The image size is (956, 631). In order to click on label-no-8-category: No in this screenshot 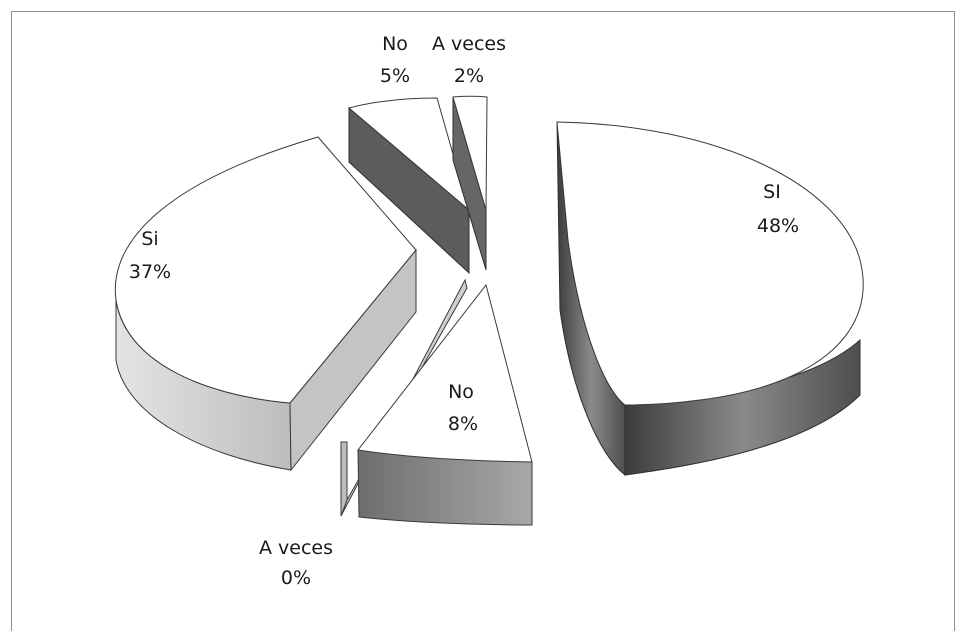, I will do `click(461, 392)`.